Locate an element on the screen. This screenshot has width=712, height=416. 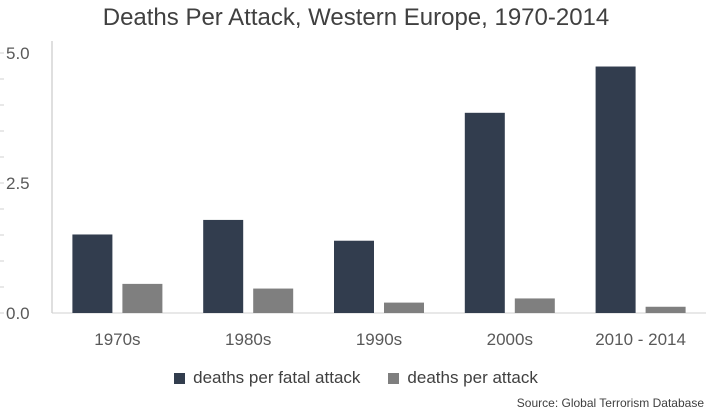
y-tick-label: 0.0 is located at coordinates (18, 313).